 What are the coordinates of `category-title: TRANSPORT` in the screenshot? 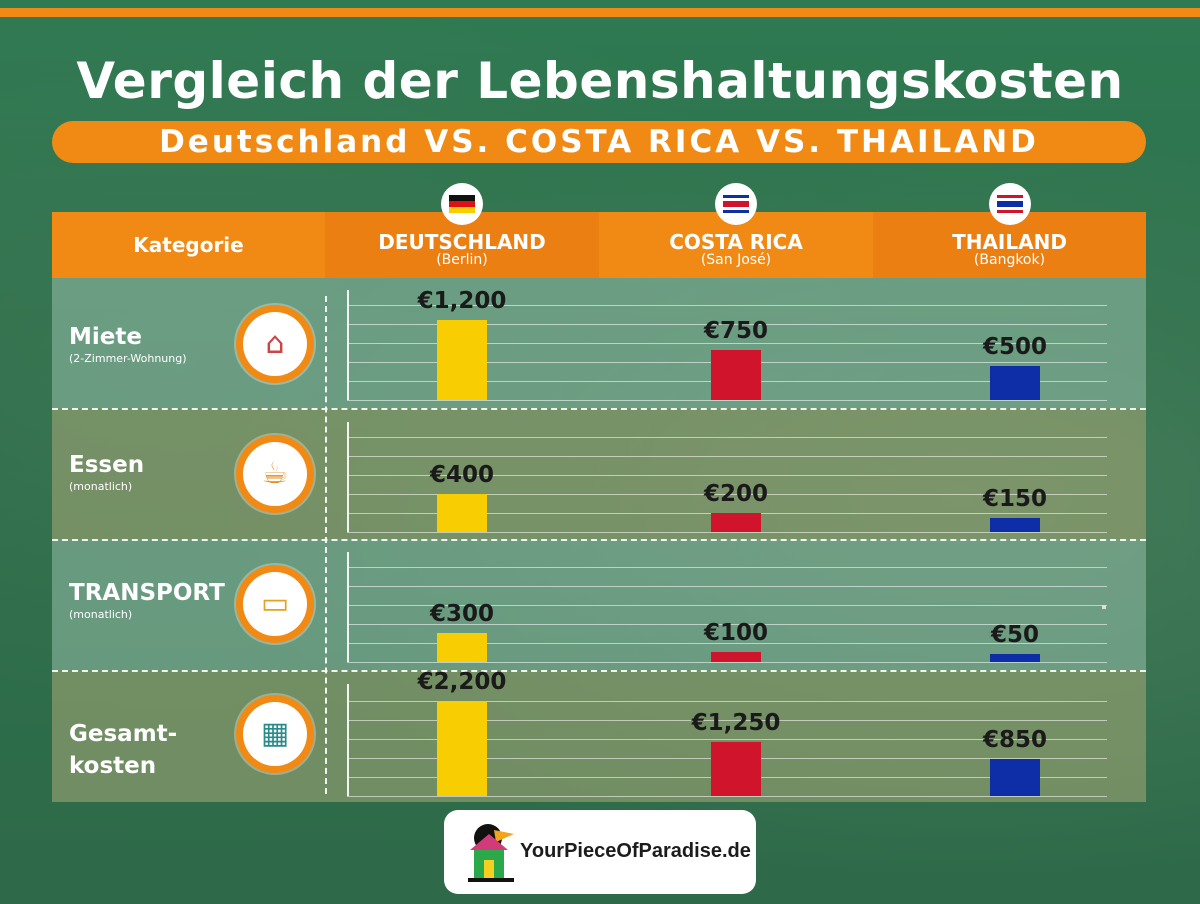 It's located at (147, 593).